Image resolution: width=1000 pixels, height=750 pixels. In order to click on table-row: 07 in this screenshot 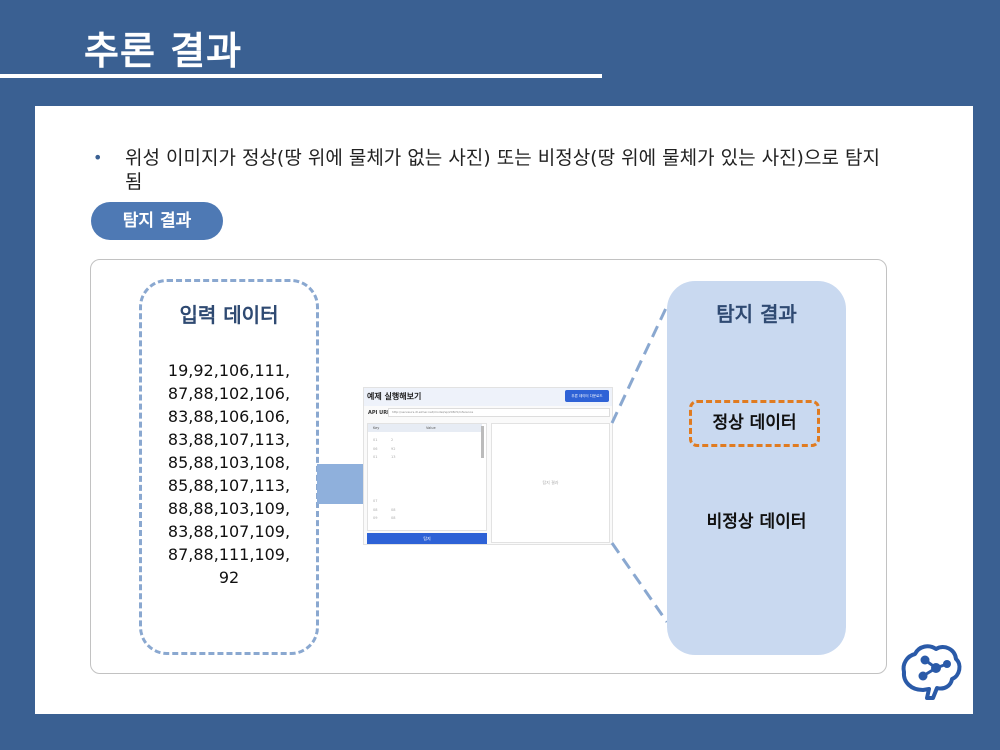, I will do `click(375, 501)`.